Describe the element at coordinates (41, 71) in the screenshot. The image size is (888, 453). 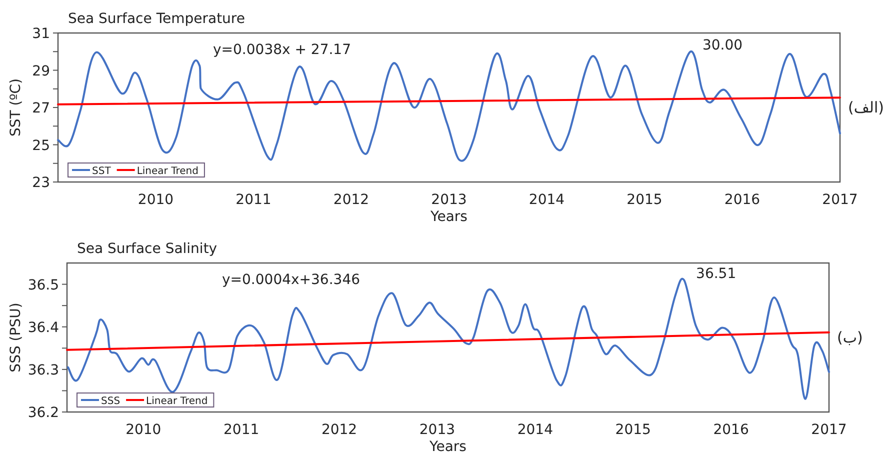
I see `y-tick-label: 29` at that location.